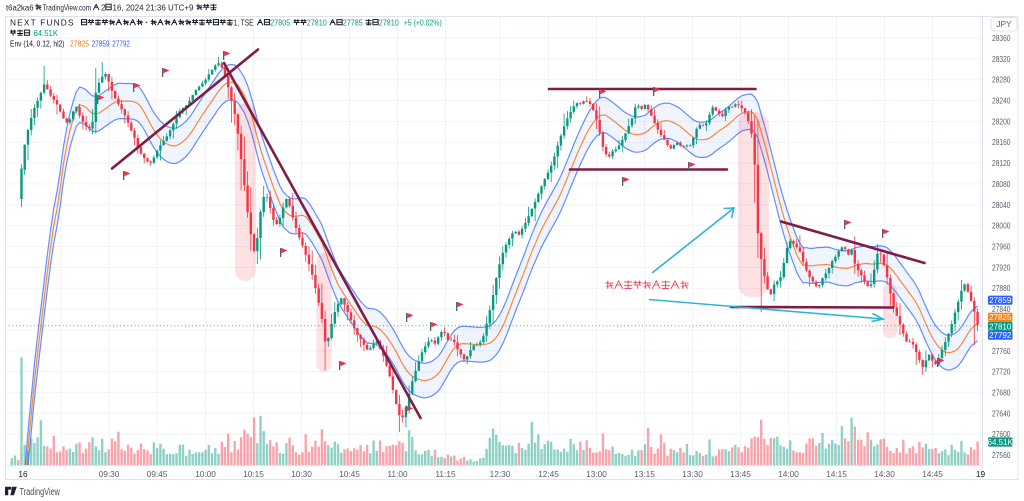  I want to click on svg-text: 27785, so click(353, 23).